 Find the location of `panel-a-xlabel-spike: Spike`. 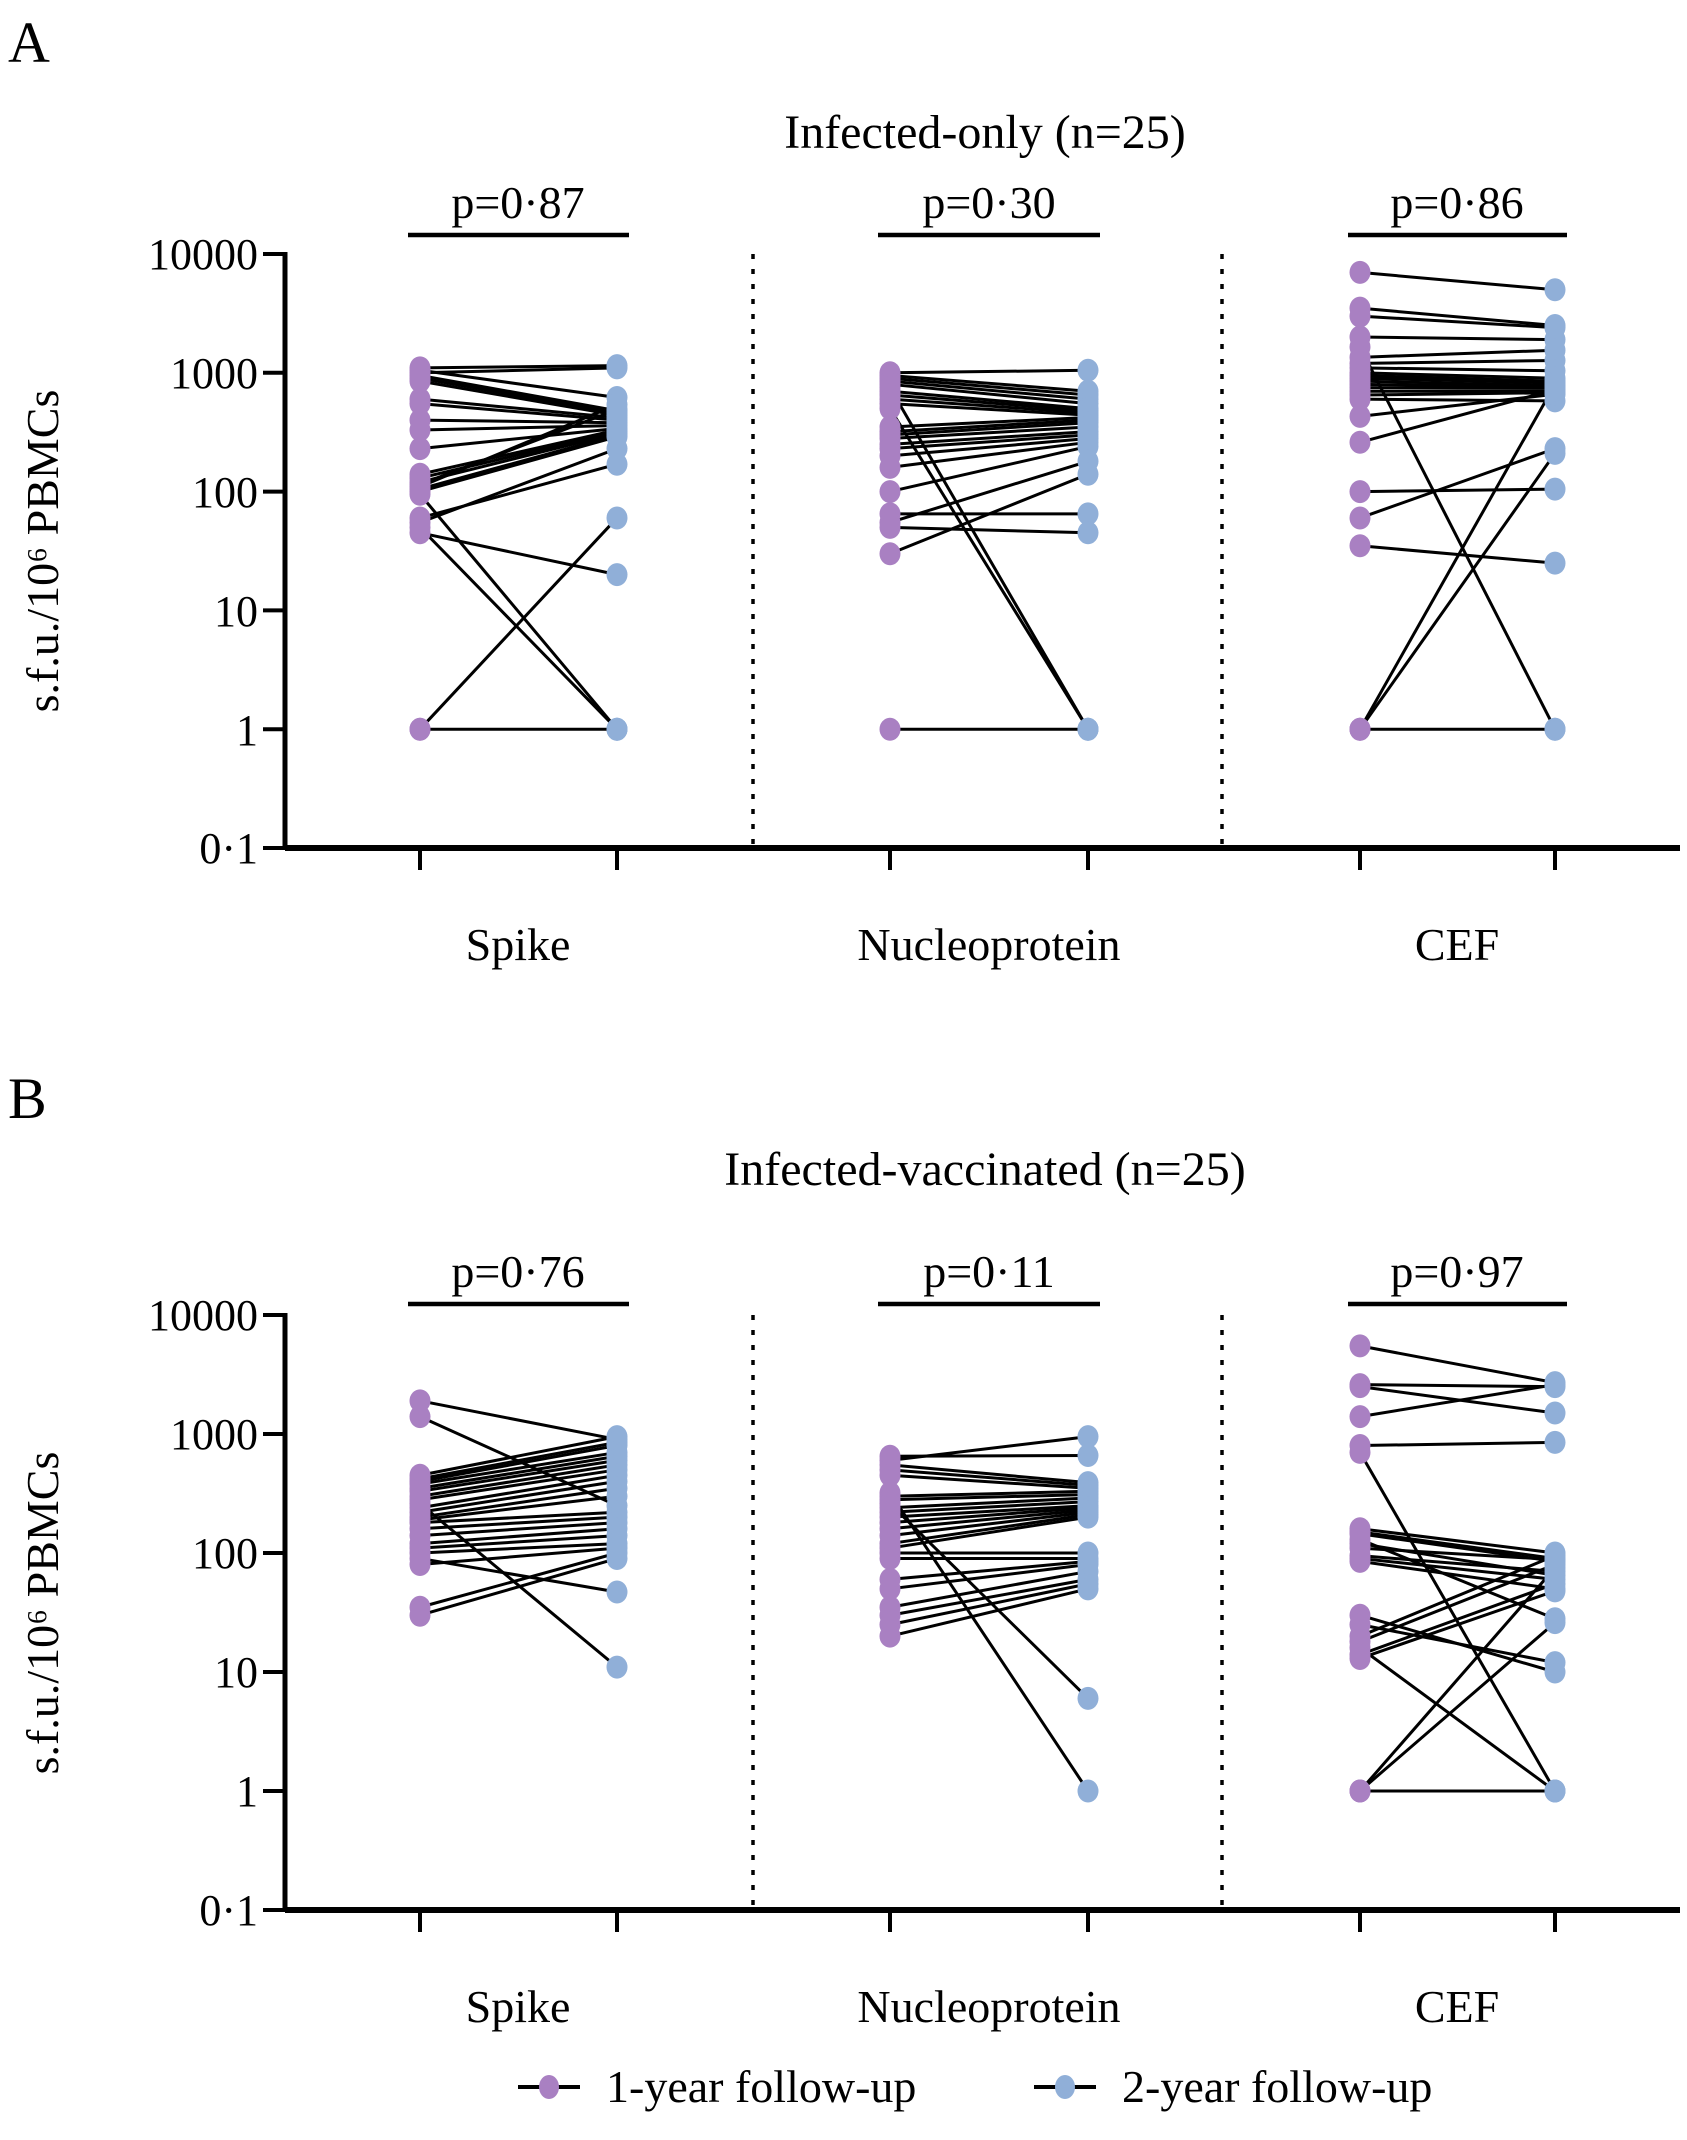

panel-a-xlabel-spike: Spike is located at coordinates (518, 944).